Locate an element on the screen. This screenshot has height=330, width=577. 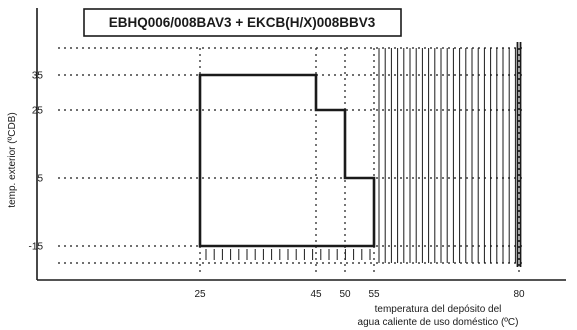
y-tick-label: 35 is located at coordinates (38, 76).